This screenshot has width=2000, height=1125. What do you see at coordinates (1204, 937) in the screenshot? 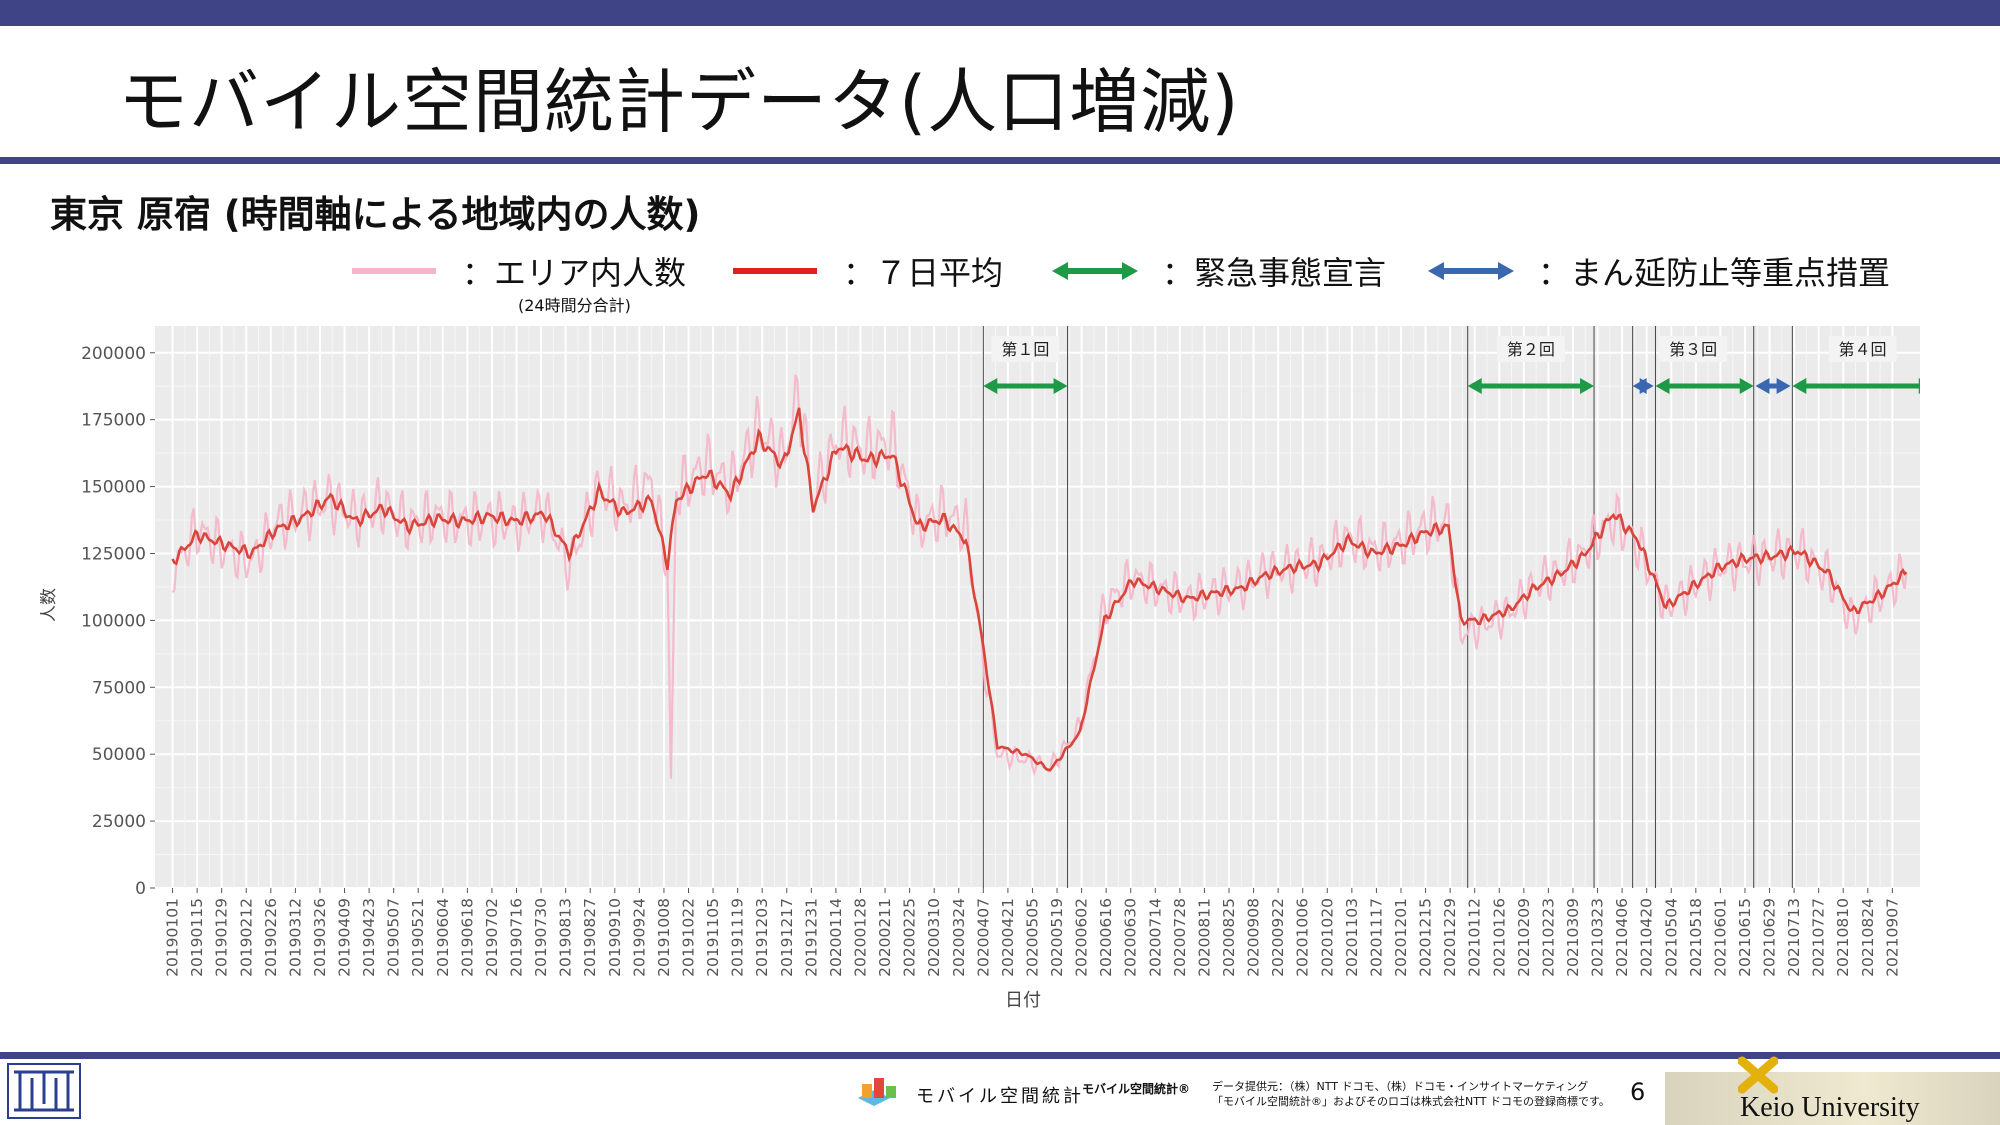
I see `x-tick-label: 20200811` at bounding box center [1204, 937].